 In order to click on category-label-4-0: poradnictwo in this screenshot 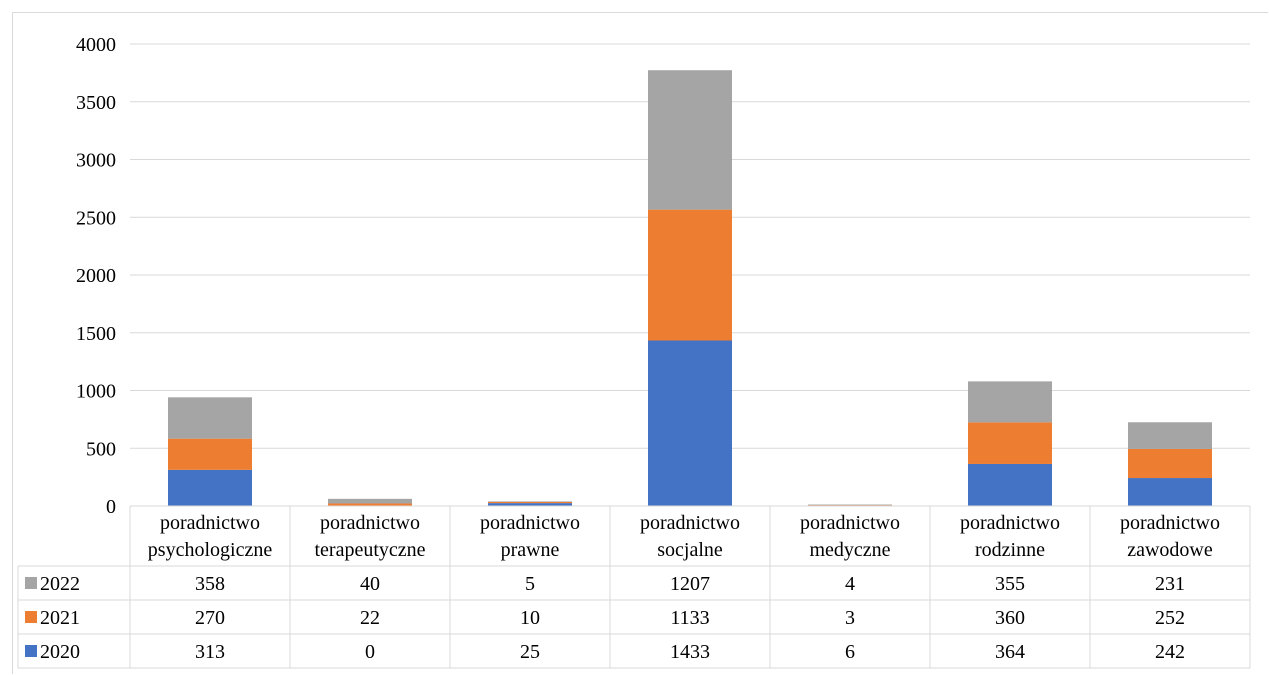, I will do `click(850, 523)`.